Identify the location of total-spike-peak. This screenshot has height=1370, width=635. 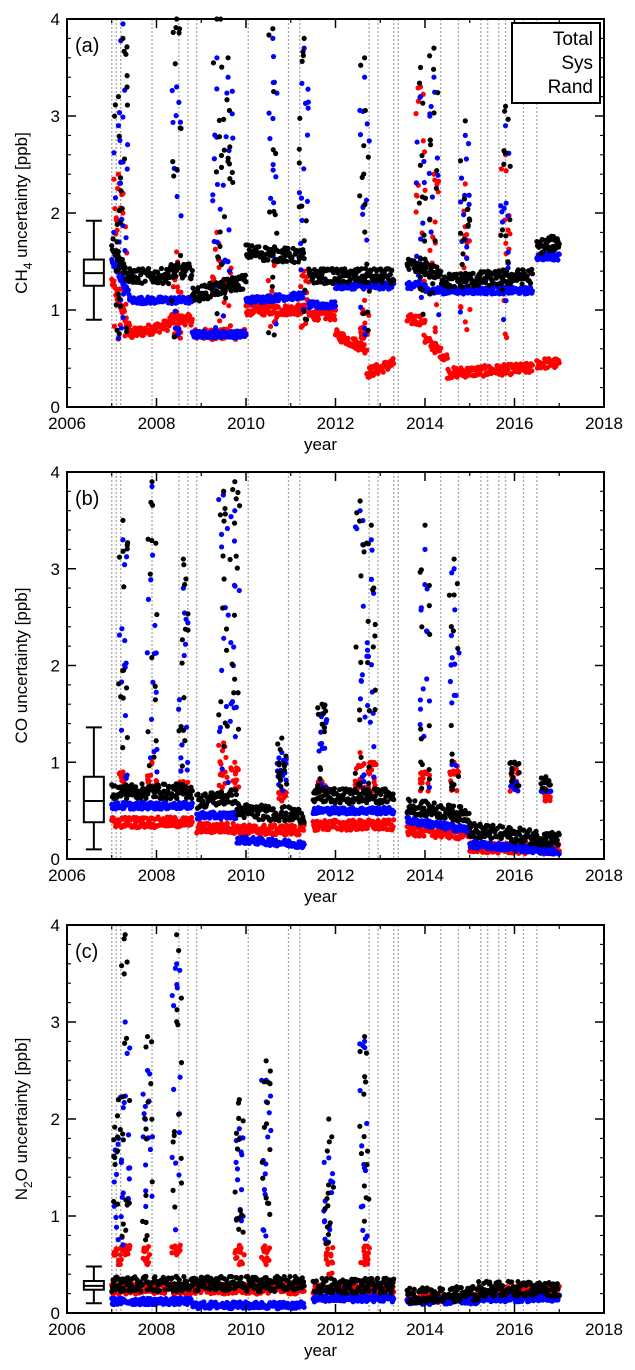
(465, 121).